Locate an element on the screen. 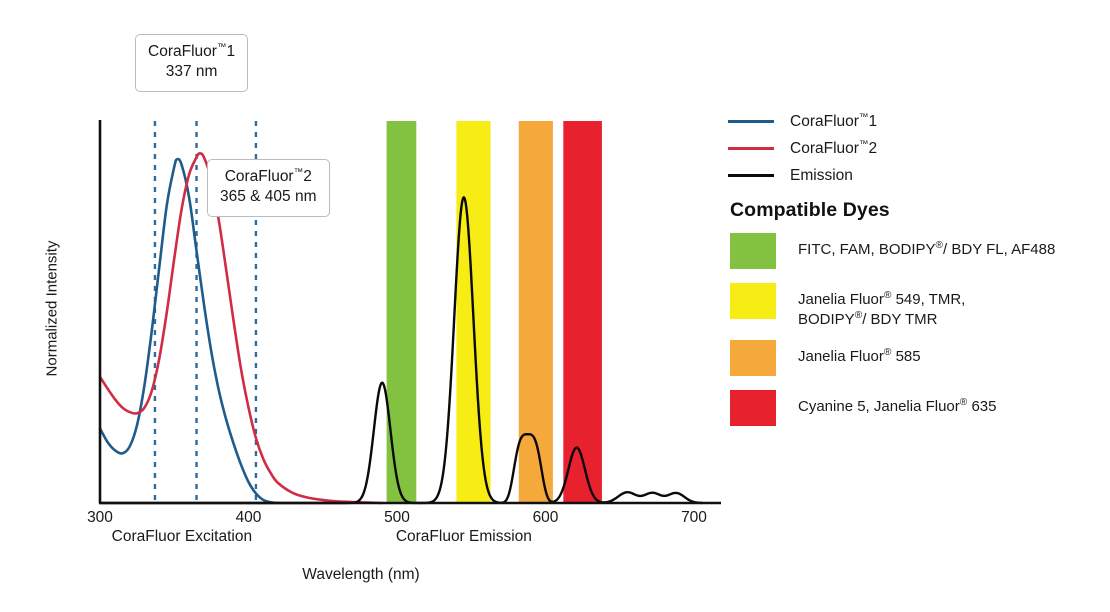 The height and width of the screenshot is (612, 1110). legend-item-3: Emission is located at coordinates (914, 175).